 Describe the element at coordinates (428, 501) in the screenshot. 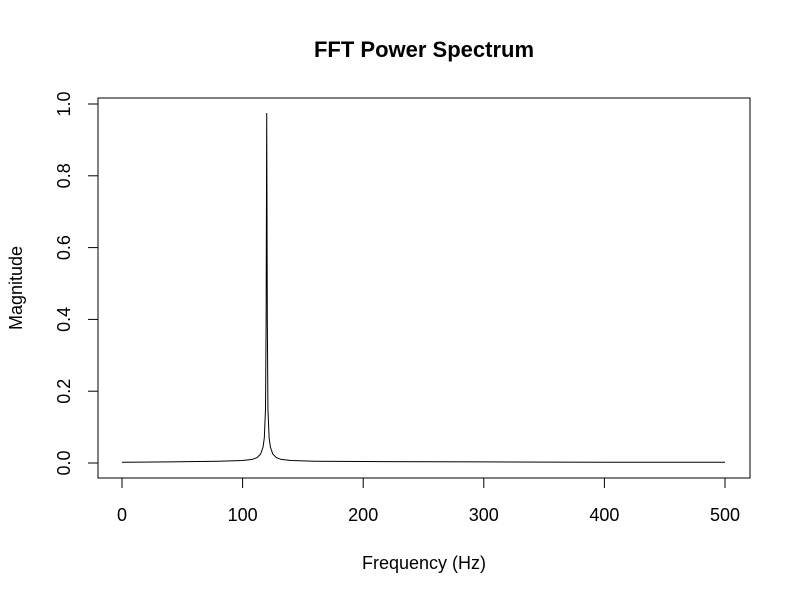

I see `x-axis: 0 100 200 300 400 500` at that location.